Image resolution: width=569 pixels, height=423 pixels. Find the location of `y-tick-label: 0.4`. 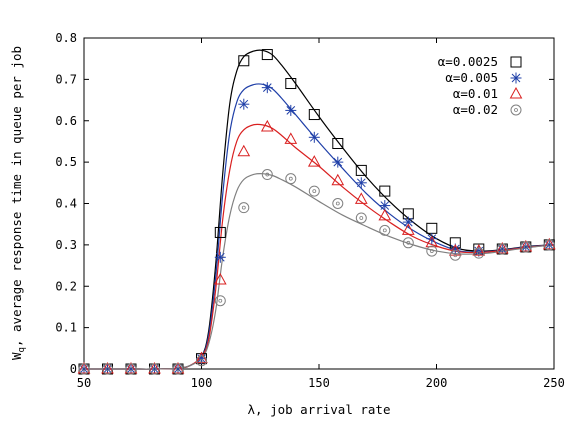

y-tick-label: 0.4 is located at coordinates (66, 204).